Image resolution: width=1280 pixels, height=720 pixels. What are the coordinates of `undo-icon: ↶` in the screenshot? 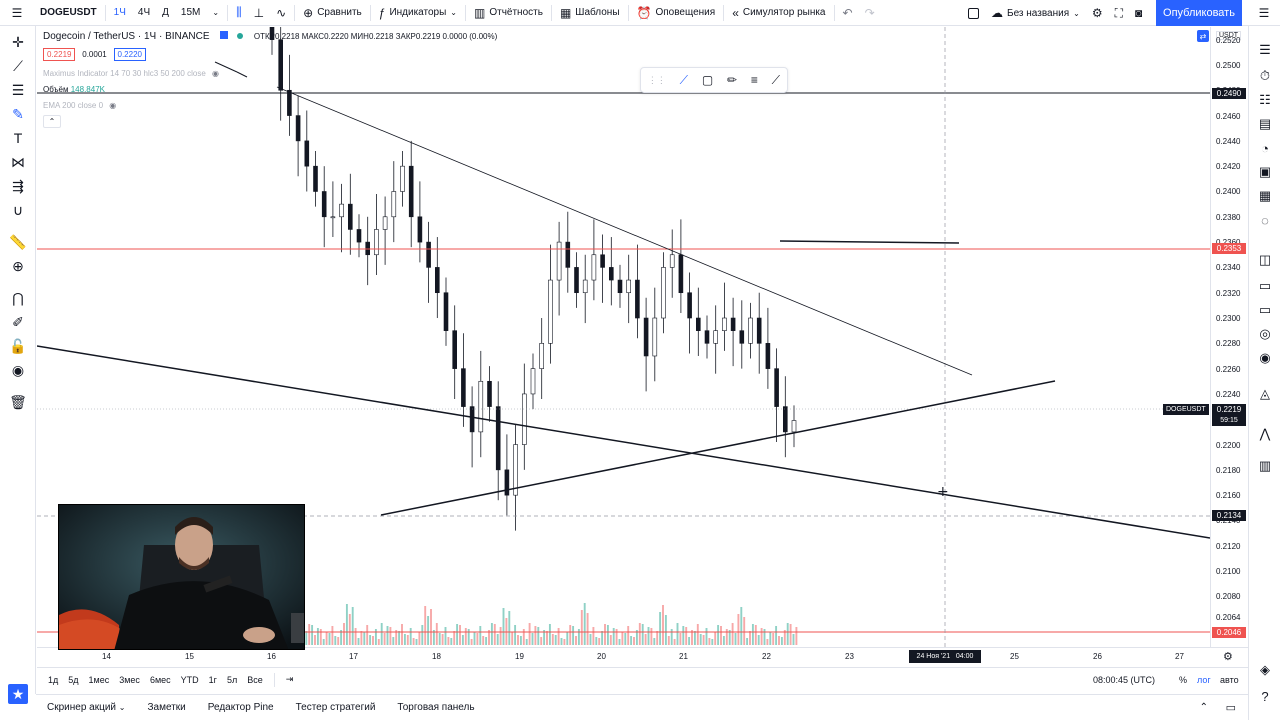 It's located at (847, 12).